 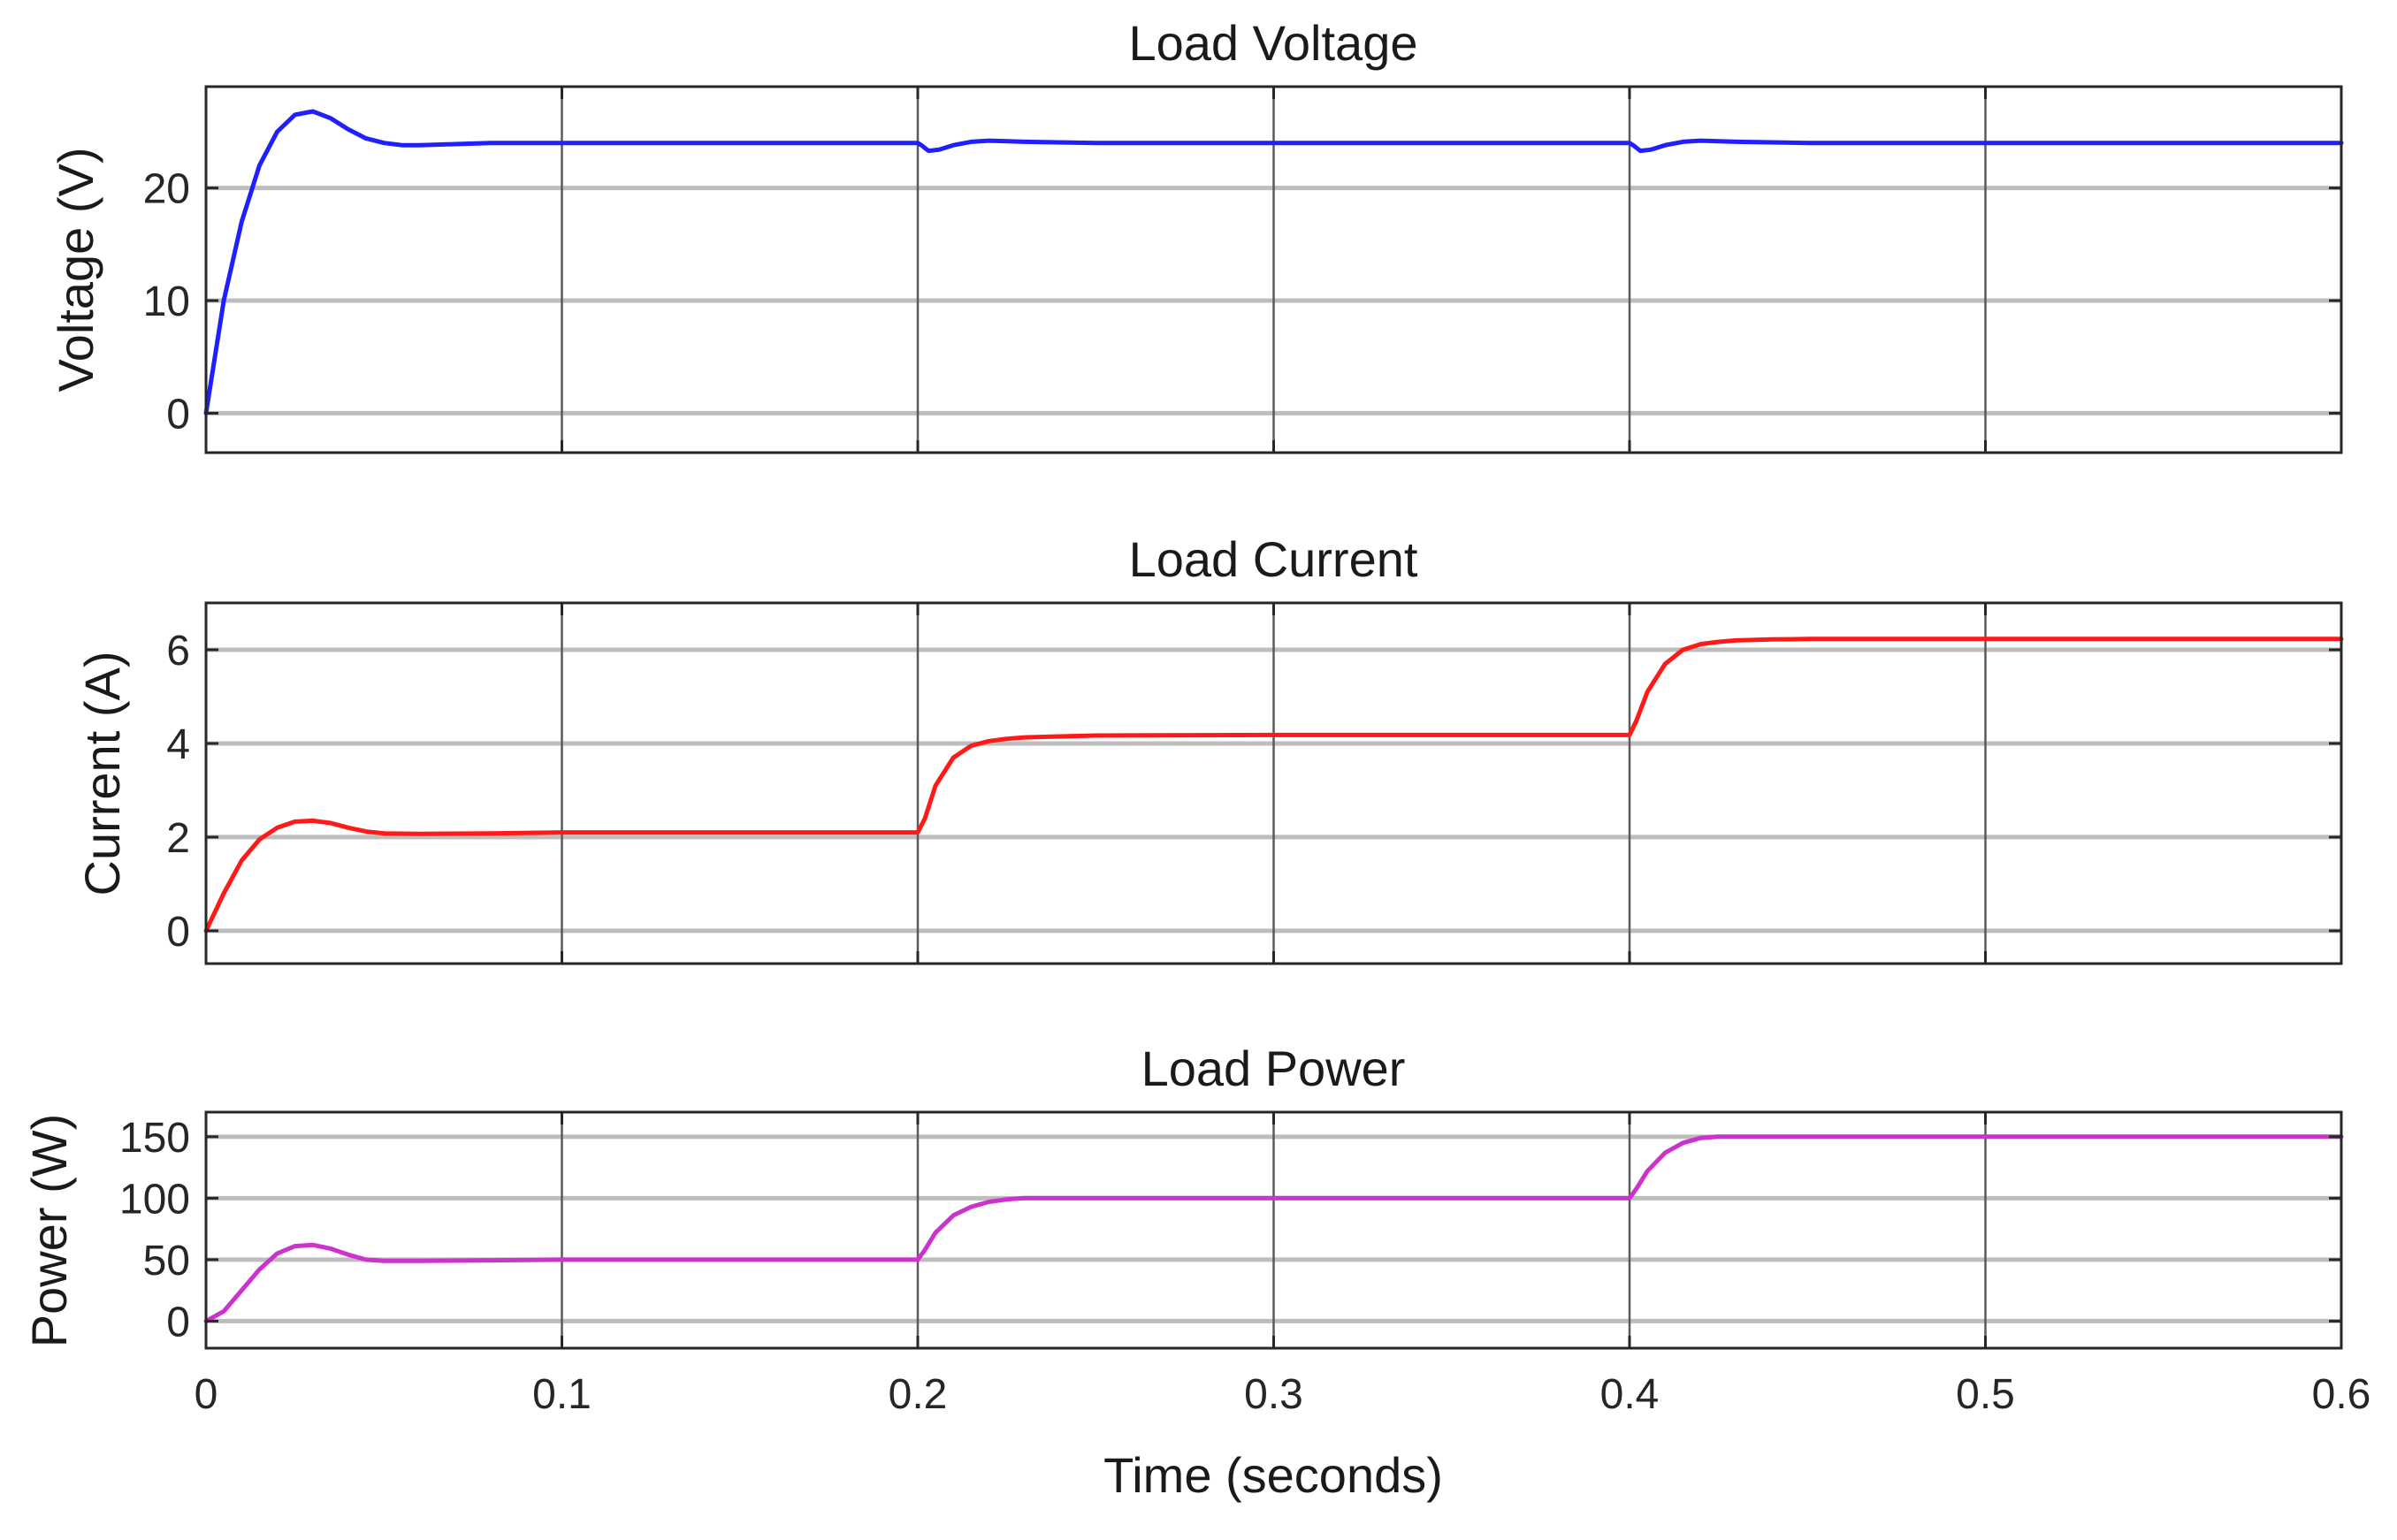 What do you see at coordinates (1273, 1229) in the screenshot?
I see `power-series-line` at bounding box center [1273, 1229].